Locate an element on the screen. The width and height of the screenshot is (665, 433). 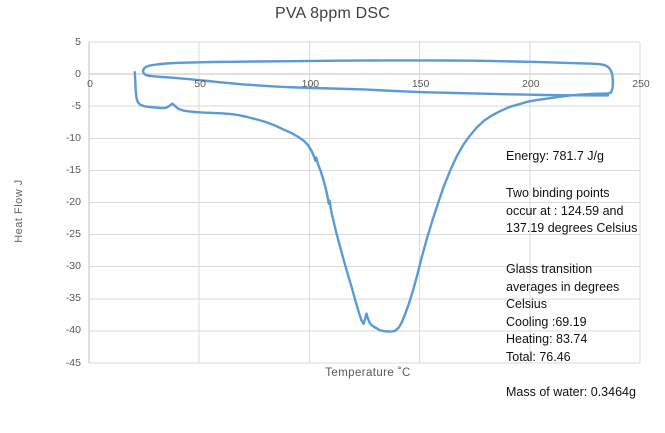
x-tick-label: 0 is located at coordinates (90, 84).